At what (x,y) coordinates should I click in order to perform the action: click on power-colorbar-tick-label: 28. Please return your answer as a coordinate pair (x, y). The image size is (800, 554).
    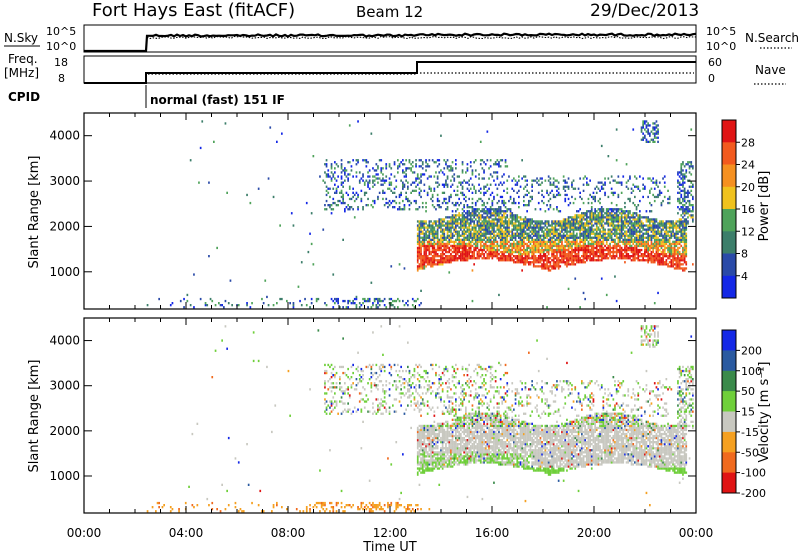
    Looking at the image, I should click on (748, 142).